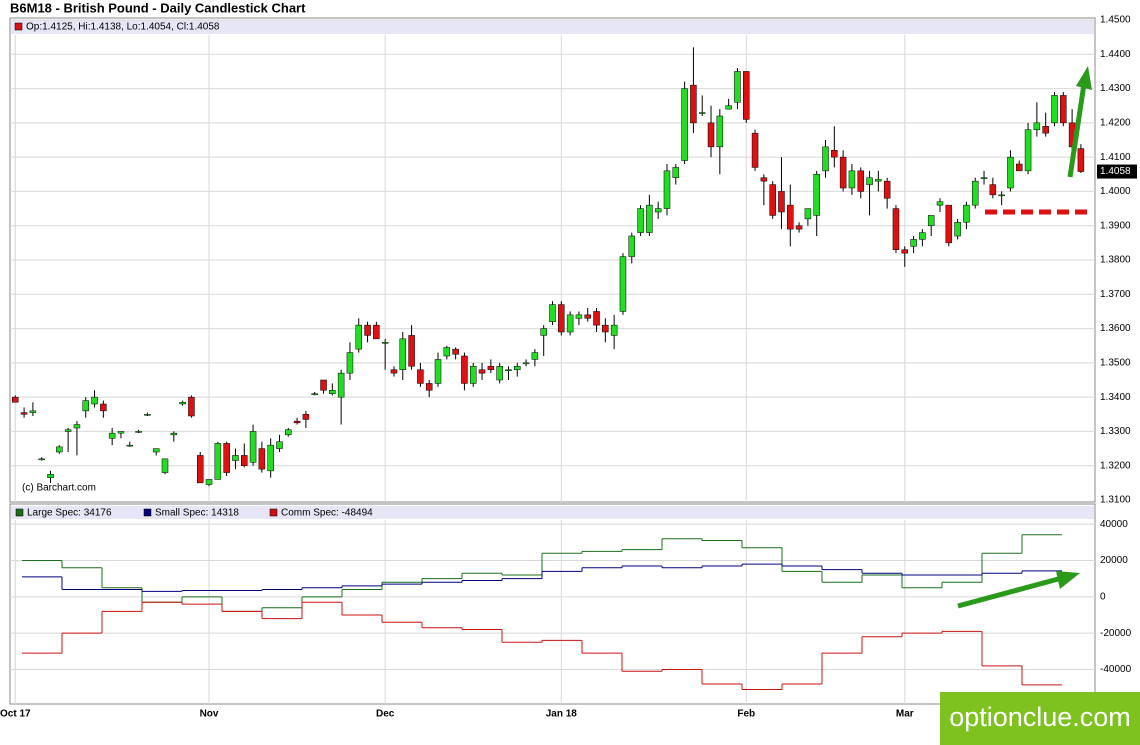 This screenshot has width=1140, height=745. I want to click on x-tick-label: Nov, so click(209, 714).